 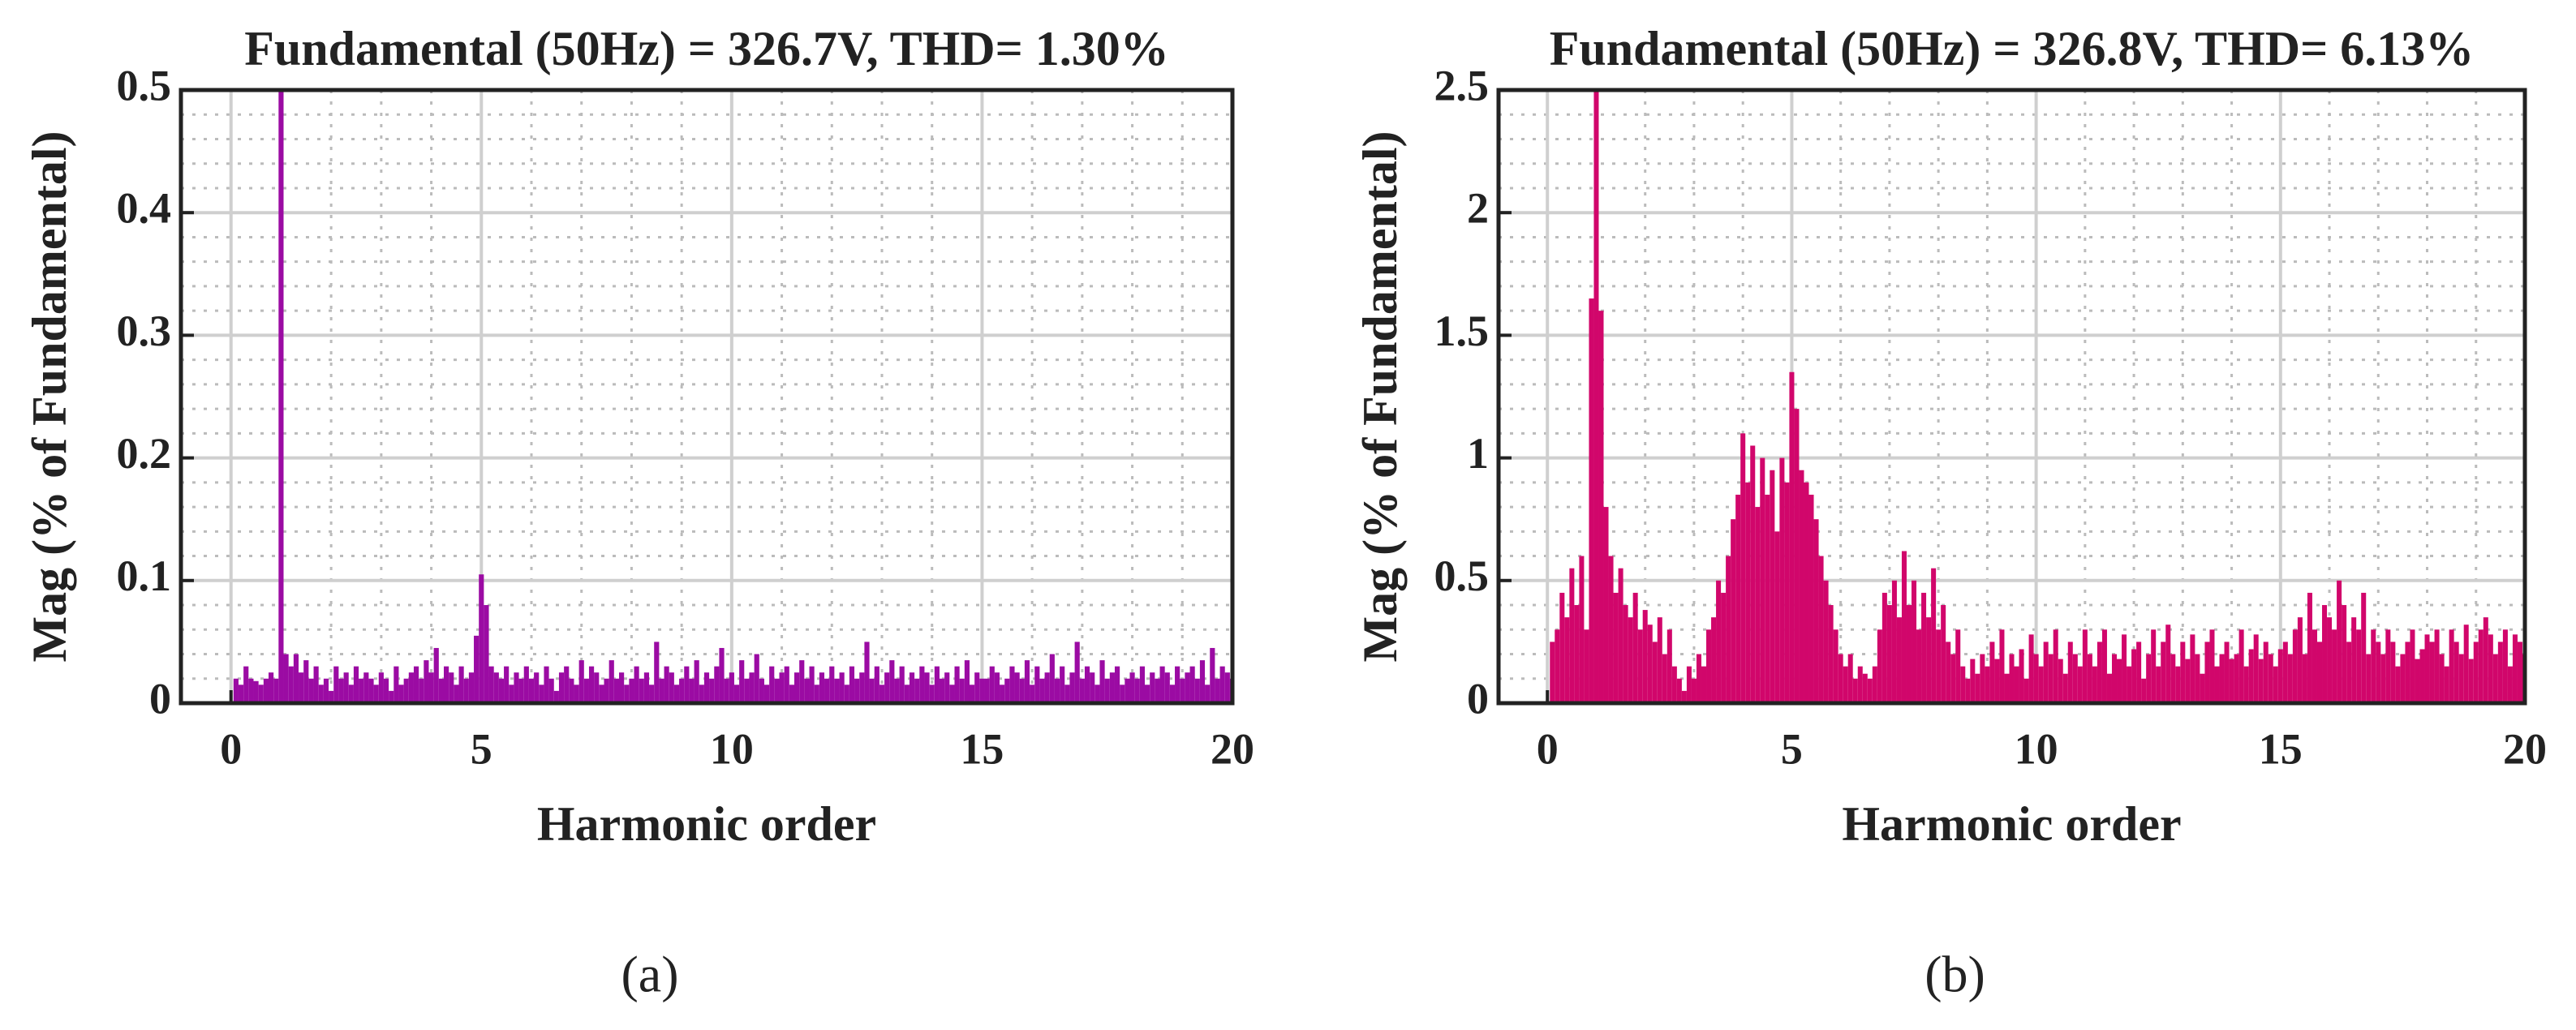 What do you see at coordinates (732, 748) in the screenshot?
I see `x-tick-label: 10` at bounding box center [732, 748].